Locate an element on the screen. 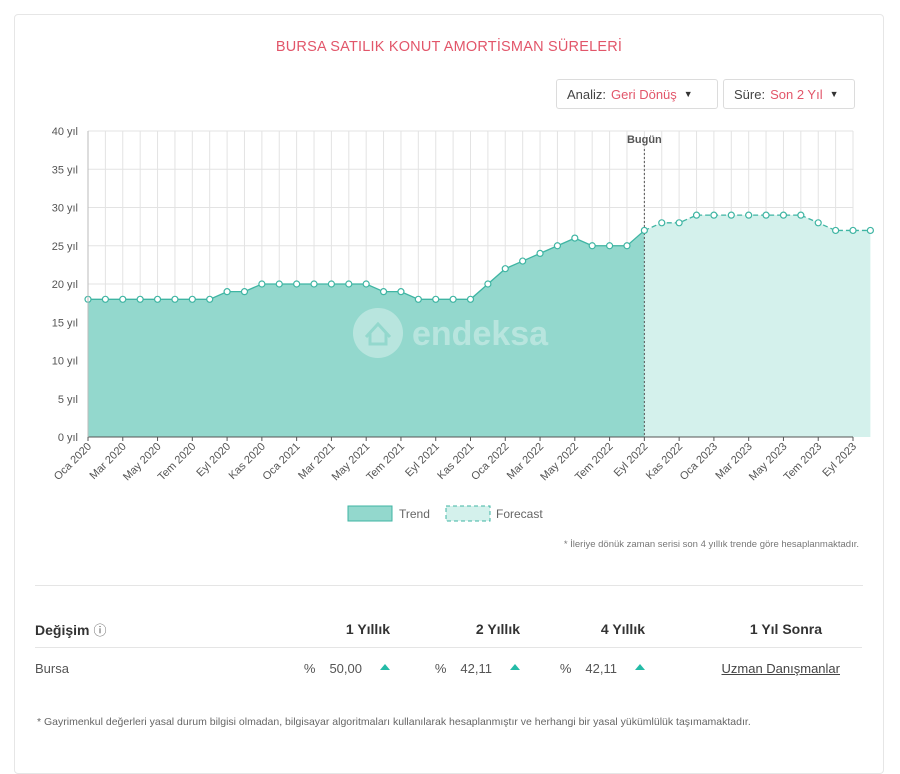  header-change: Değişim ⓘ is located at coordinates (150, 629).